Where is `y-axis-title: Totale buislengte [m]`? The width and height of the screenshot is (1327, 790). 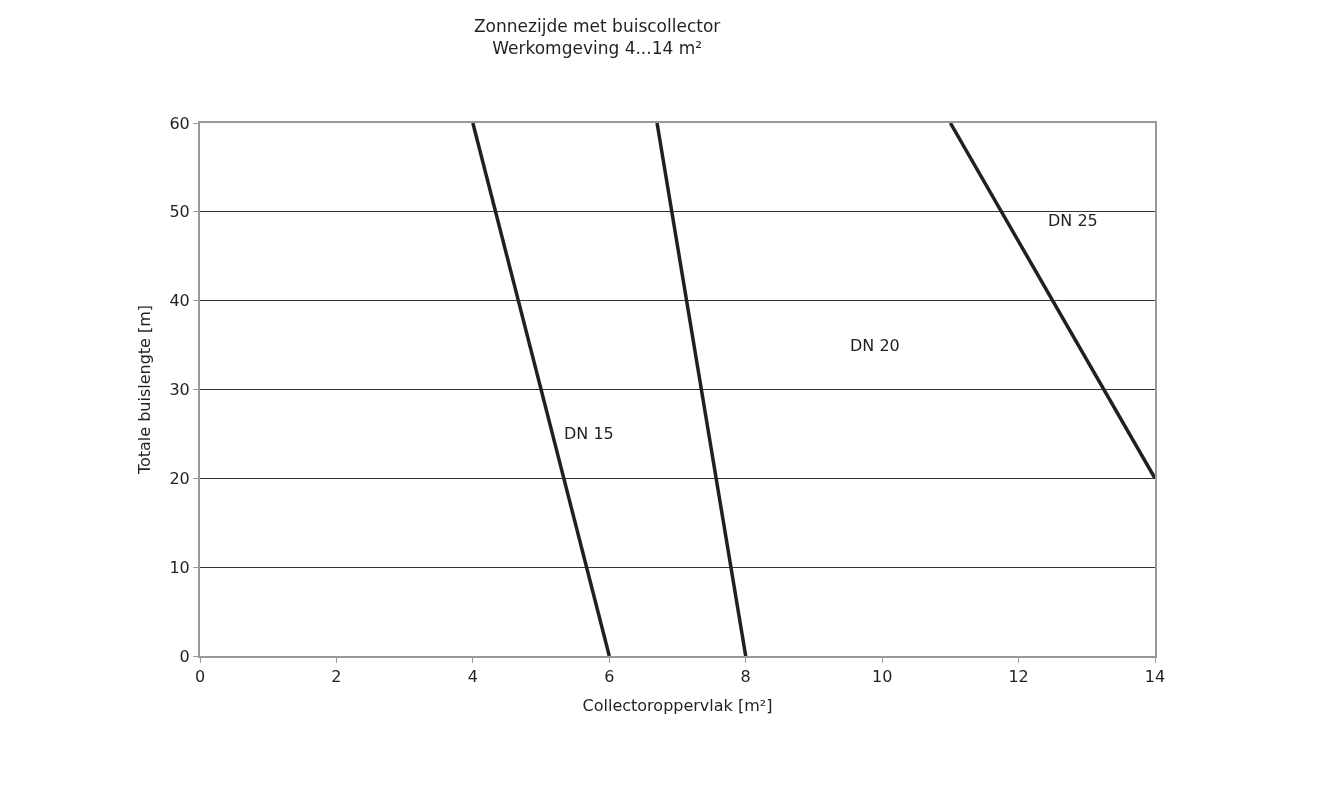
y-axis-title: Totale buislengte [m] is located at coordinates (144, 390).